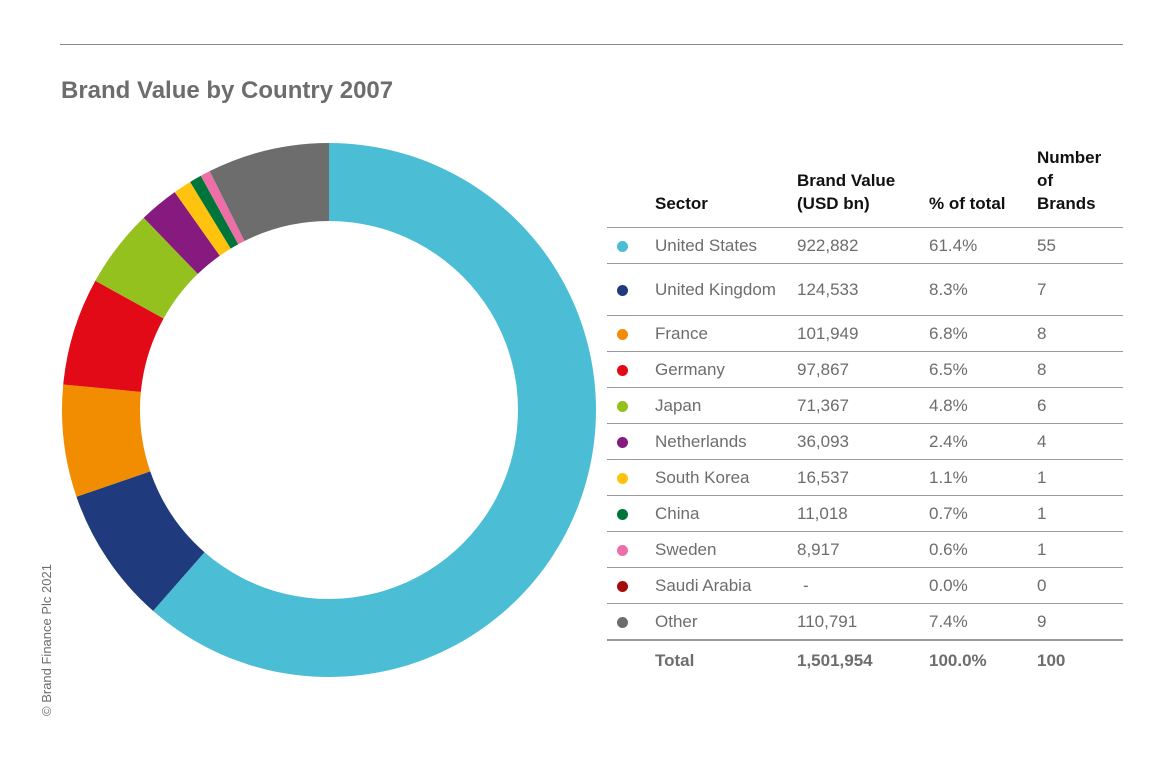 This screenshot has width=1164, height=774. Describe the element at coordinates (726, 513) in the screenshot. I see `sector-name: China` at that location.